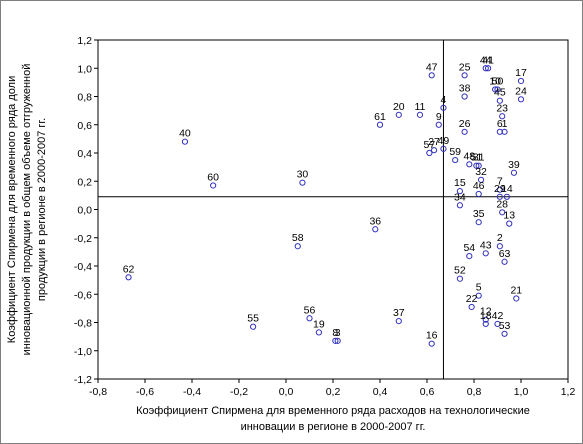 Image resolution: width=583 pixels, height=444 pixels. Describe the element at coordinates (505, 254) in the screenshot. I see `point-label: 63` at that location.